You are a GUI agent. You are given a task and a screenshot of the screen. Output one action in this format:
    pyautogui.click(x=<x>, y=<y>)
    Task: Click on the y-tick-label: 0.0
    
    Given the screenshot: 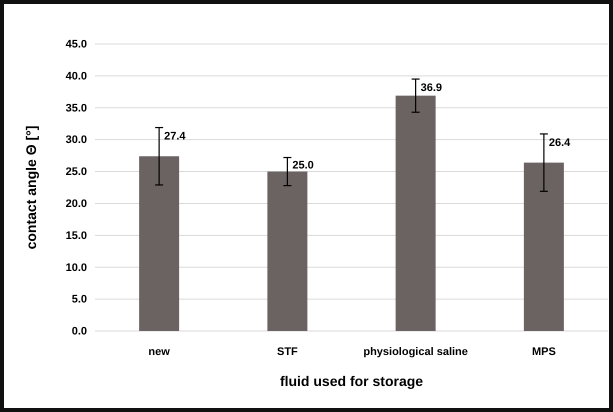 What is the action you would take?
    pyautogui.click(x=79, y=332)
    